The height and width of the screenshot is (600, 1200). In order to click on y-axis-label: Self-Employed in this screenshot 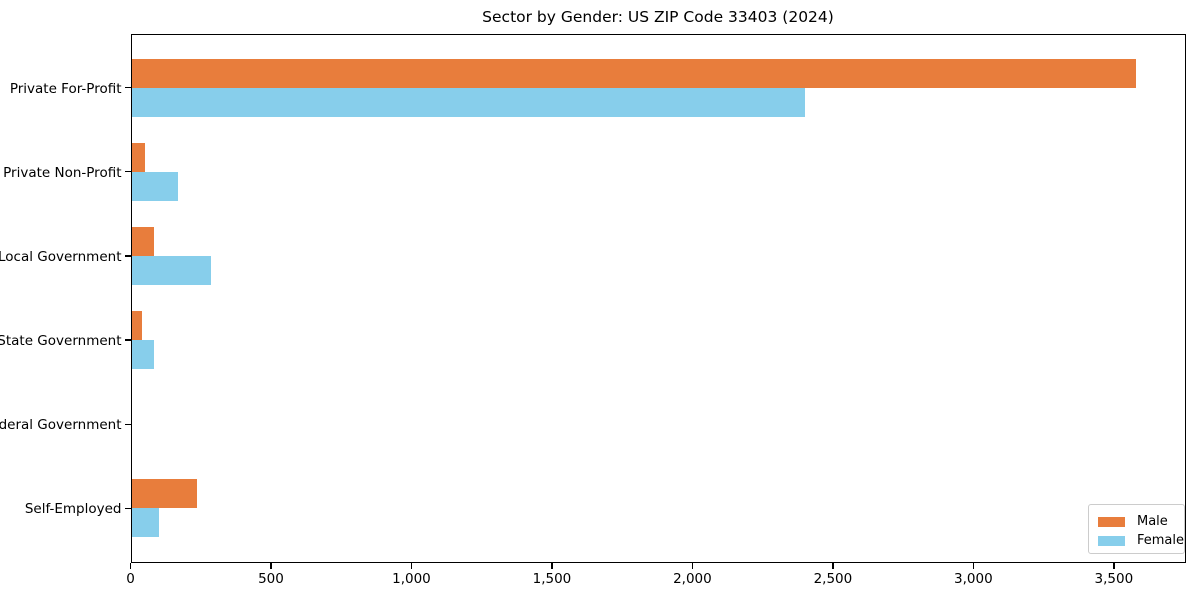, I will do `click(73, 509)`.